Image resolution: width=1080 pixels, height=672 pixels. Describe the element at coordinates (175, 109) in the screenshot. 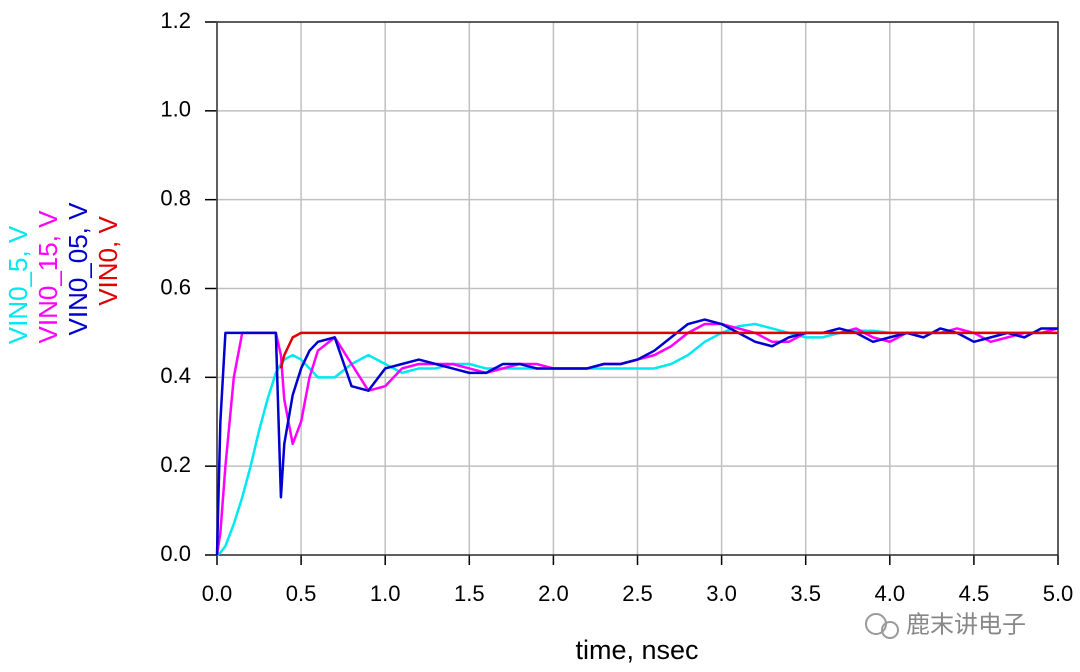

I see `y-tick-label: 1.0` at that location.